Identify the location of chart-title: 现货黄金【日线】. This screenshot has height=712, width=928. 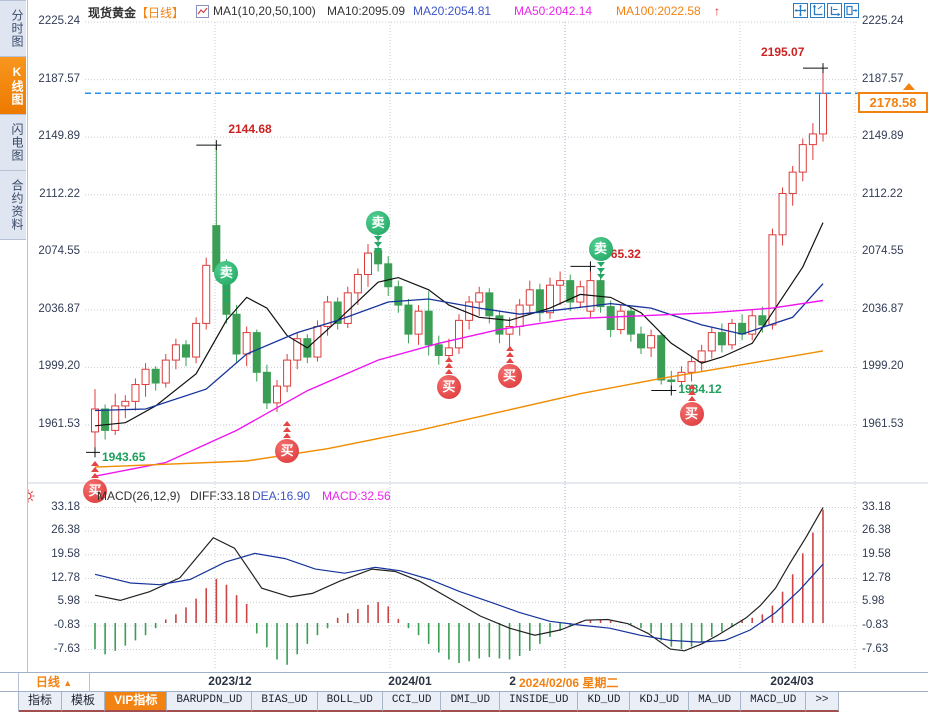
(136, 12).